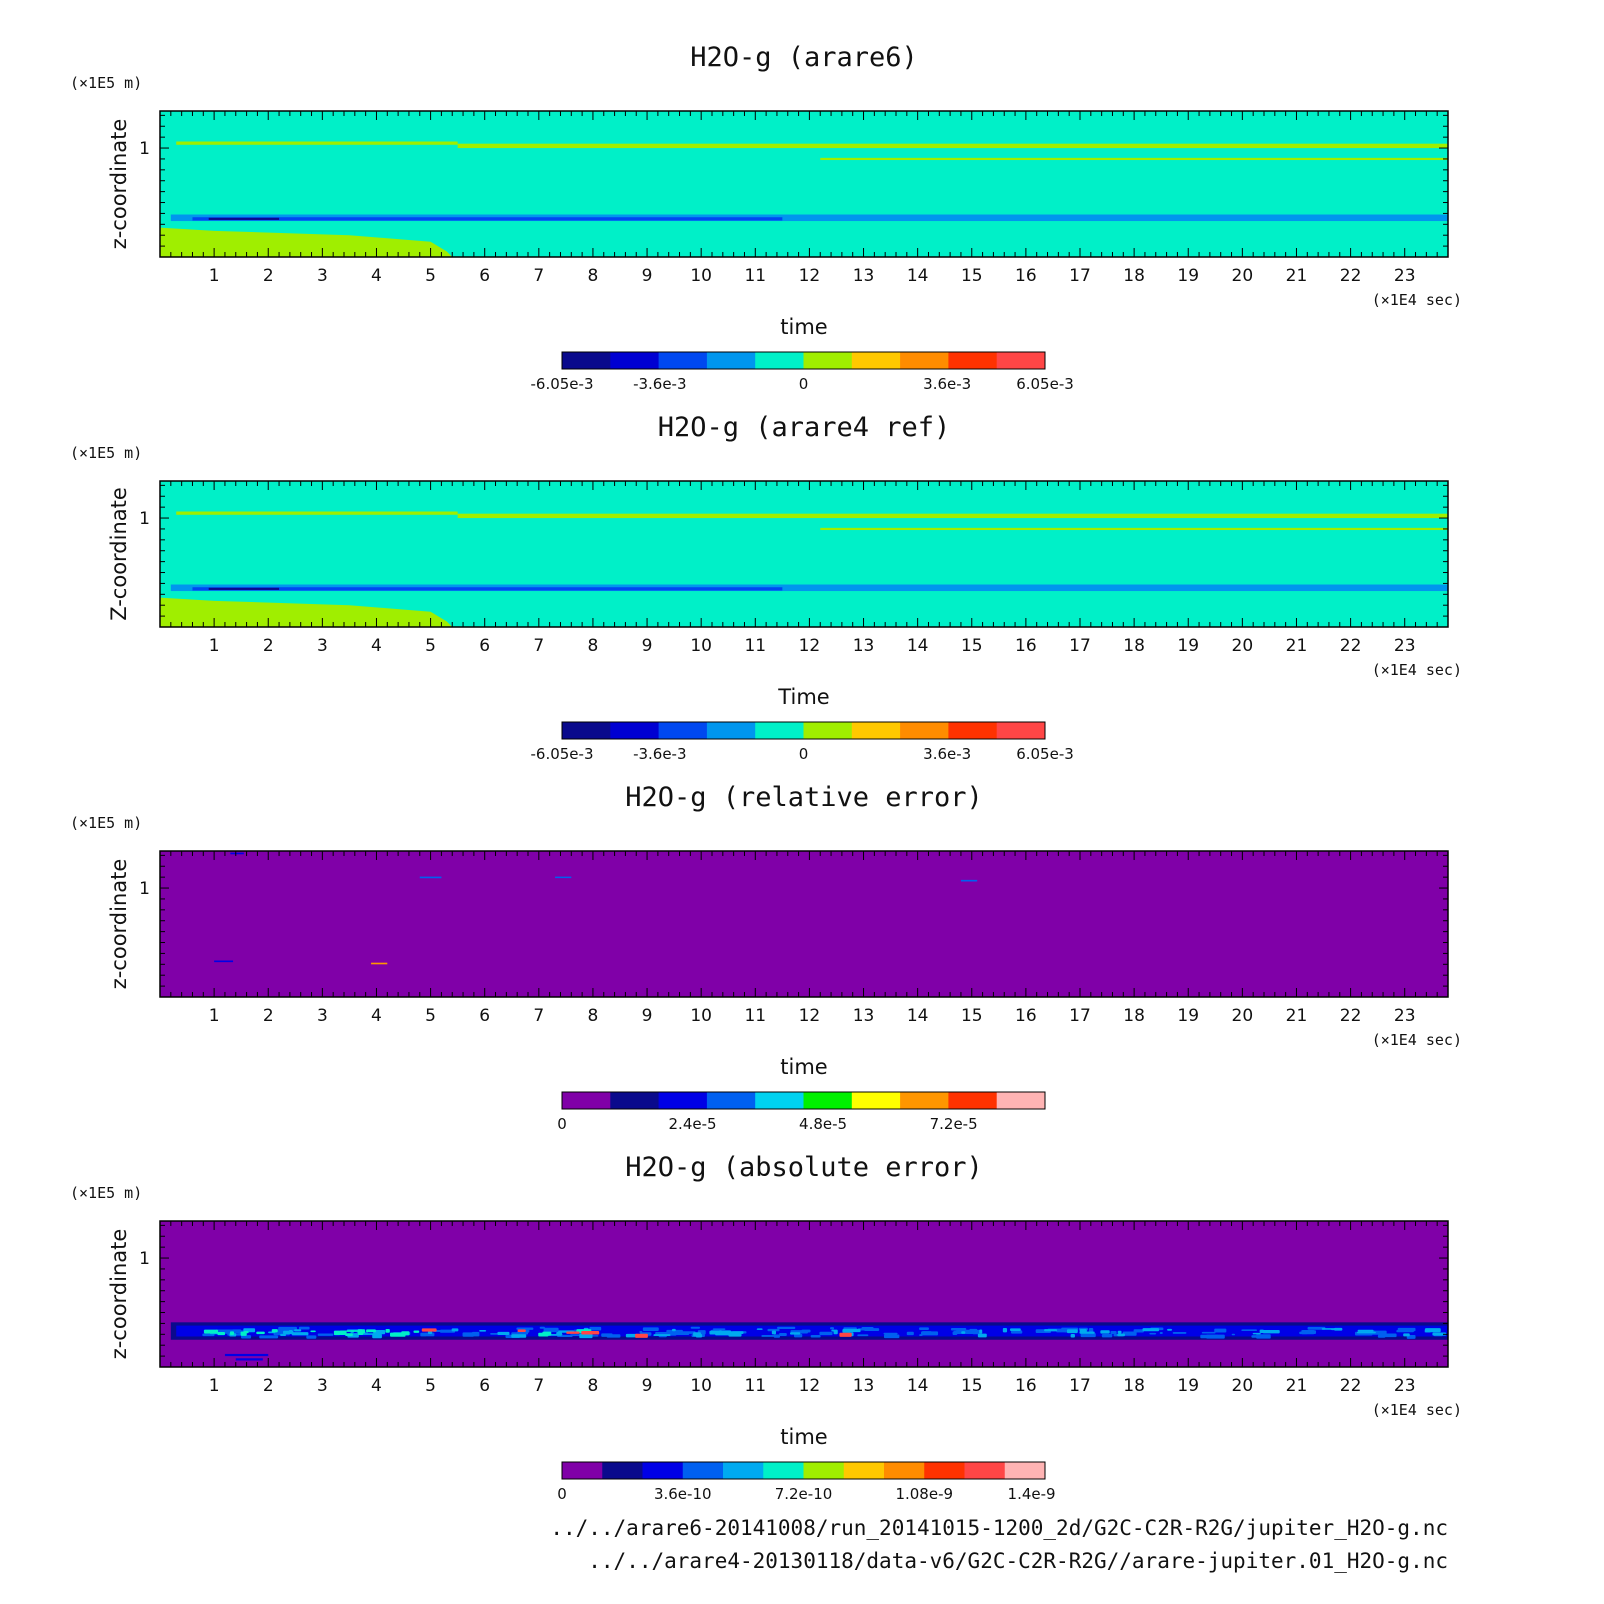 The height and width of the screenshot is (1604, 1604). I want to click on colorbar-label: 7.2e-5, so click(954, 1124).